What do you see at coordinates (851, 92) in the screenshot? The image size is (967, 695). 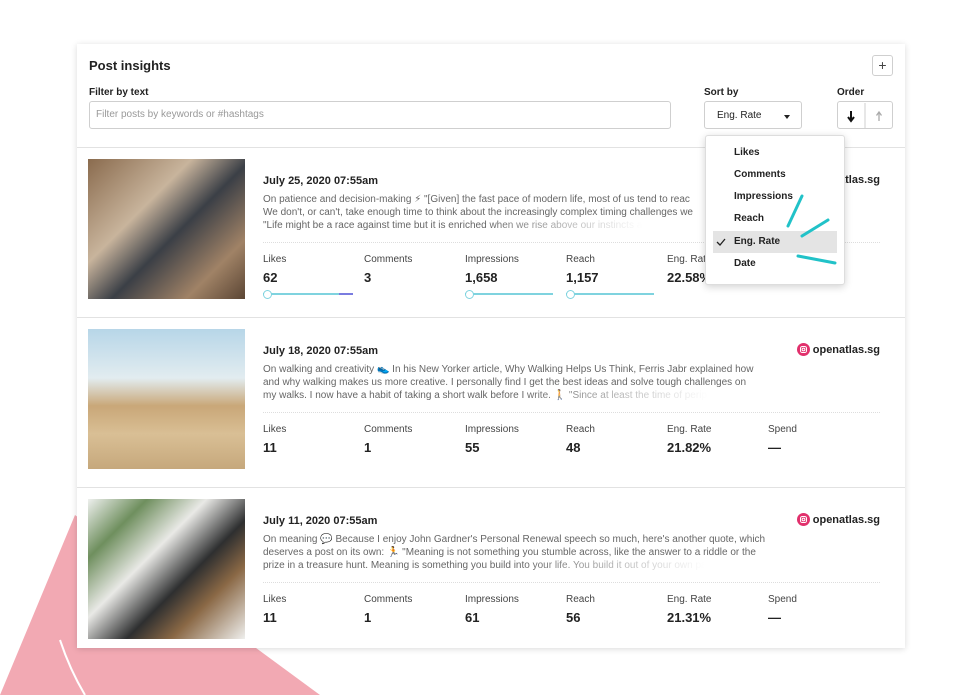 I see `order-label: Order` at bounding box center [851, 92].